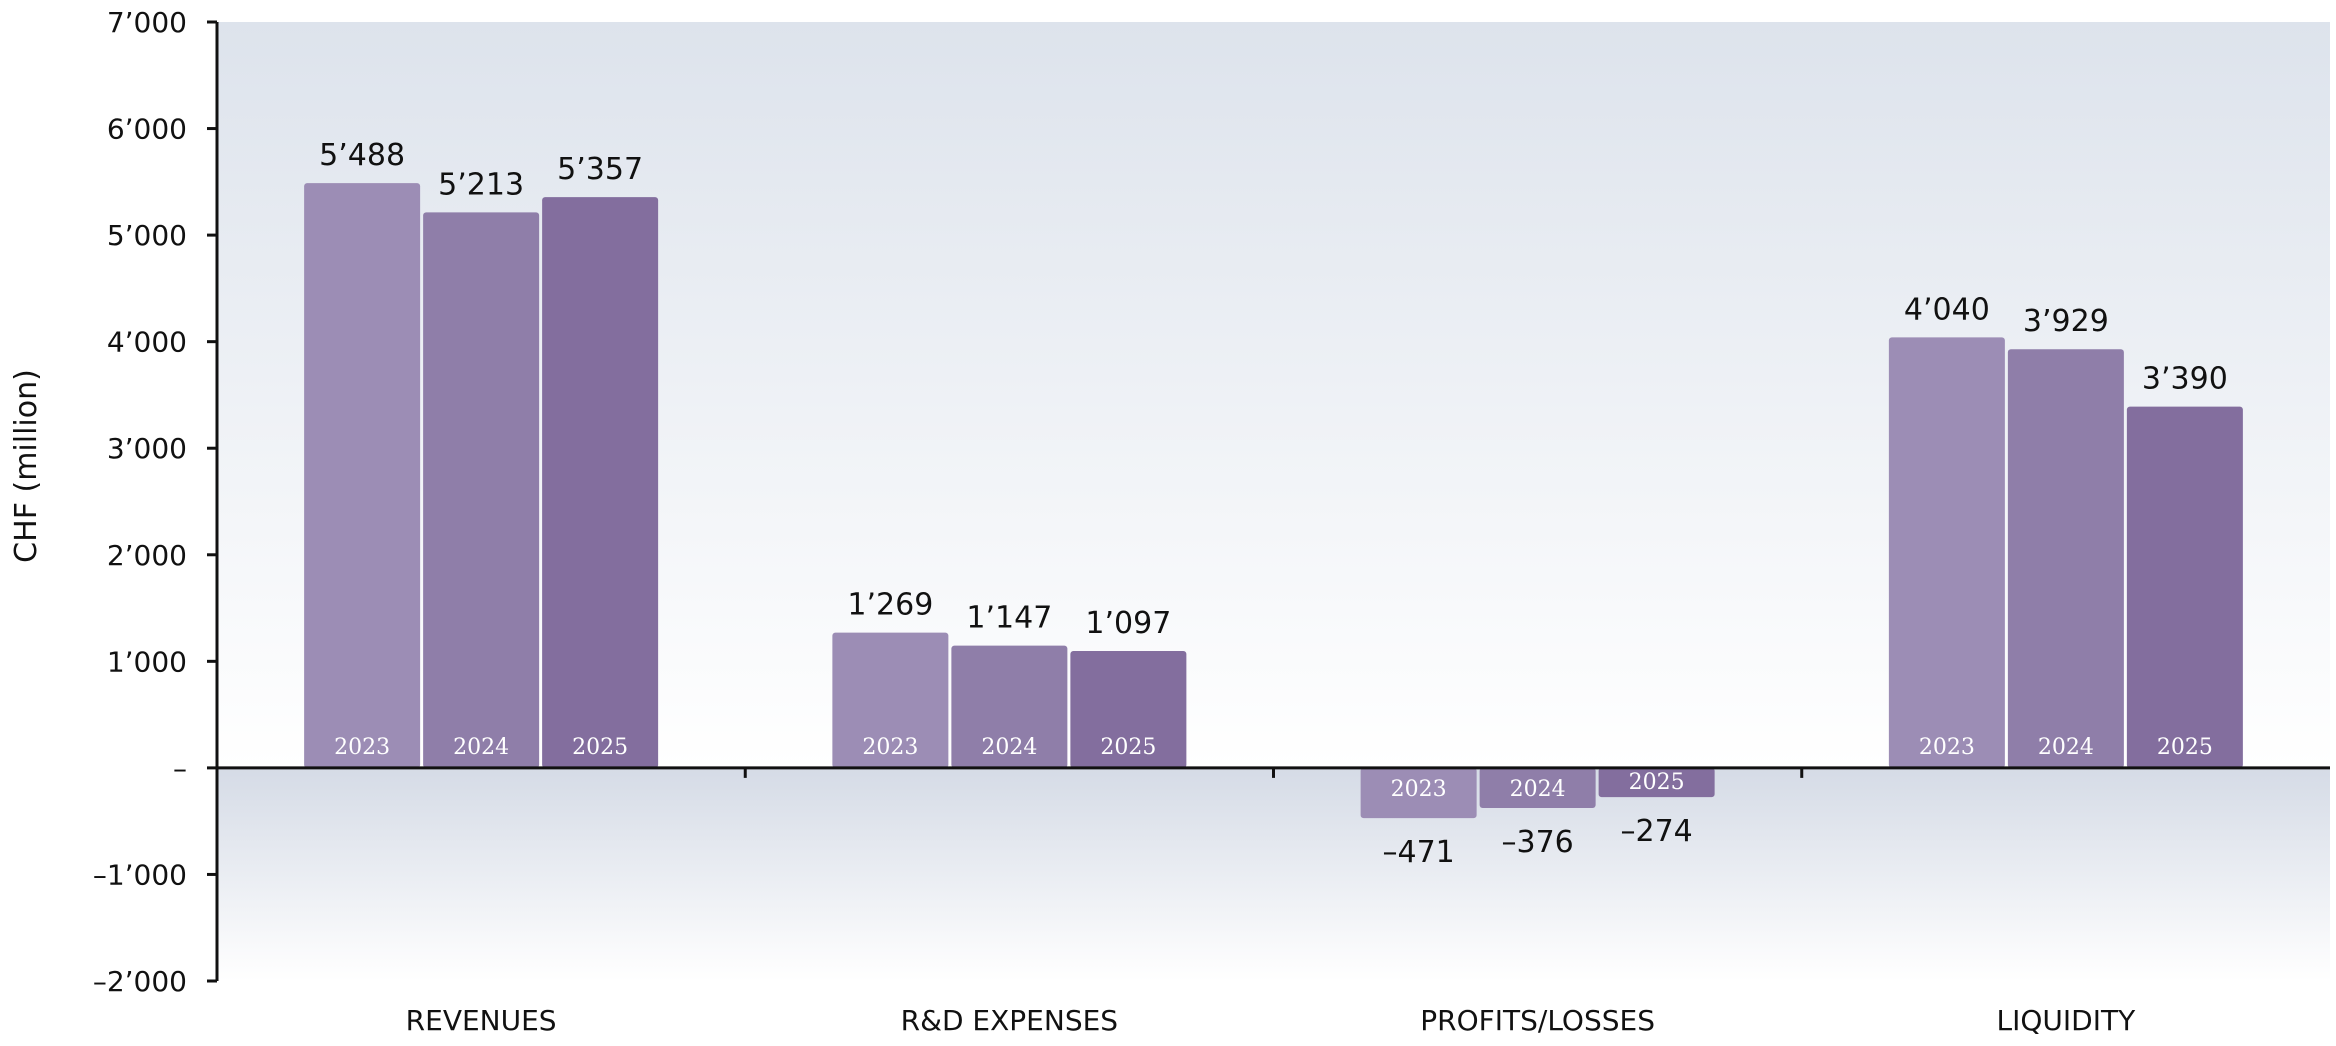  Describe the element at coordinates (1947, 309) in the screenshot. I see `bar-value-label: 4’040` at that location.